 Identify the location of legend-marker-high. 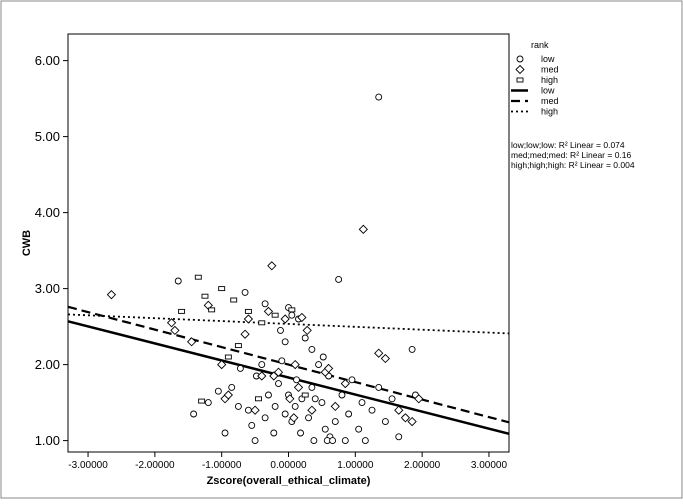
(520, 80).